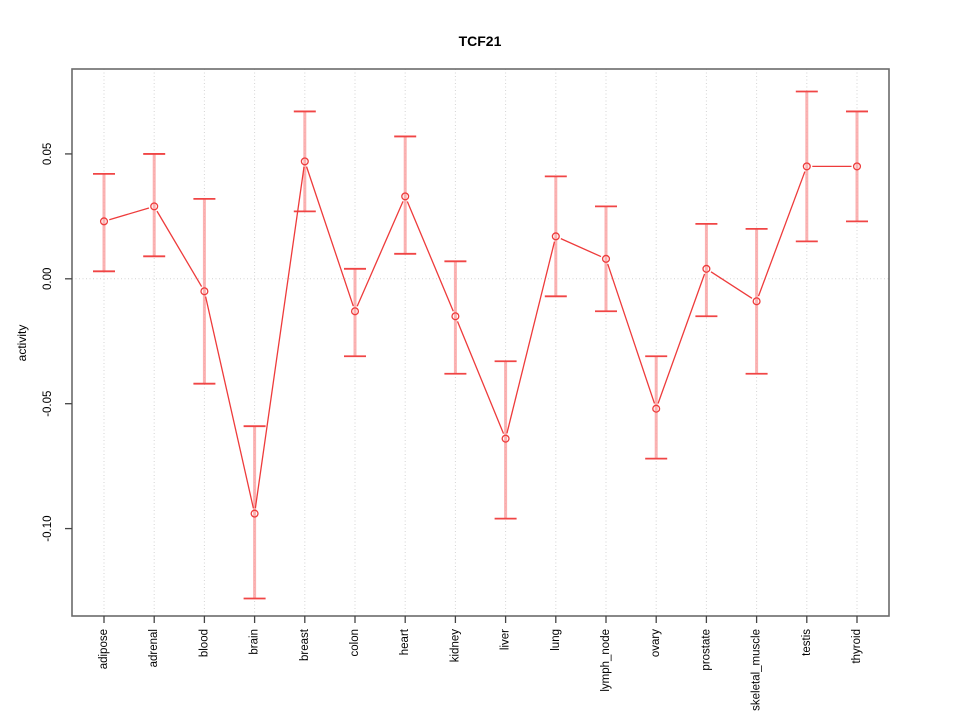  I want to click on x-tick-label: heart, so click(405, 641).